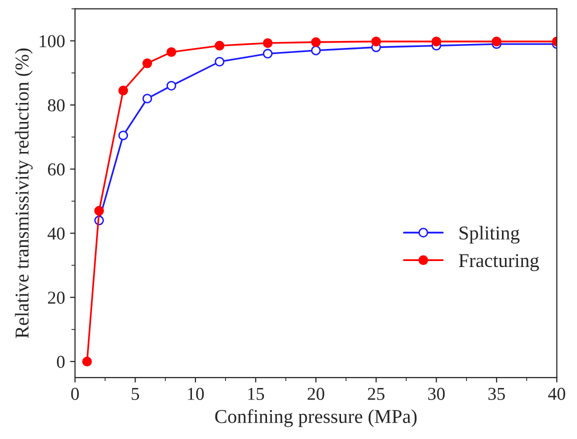  Describe the element at coordinates (557, 394) in the screenshot. I see `x-tick-label: 40` at that location.